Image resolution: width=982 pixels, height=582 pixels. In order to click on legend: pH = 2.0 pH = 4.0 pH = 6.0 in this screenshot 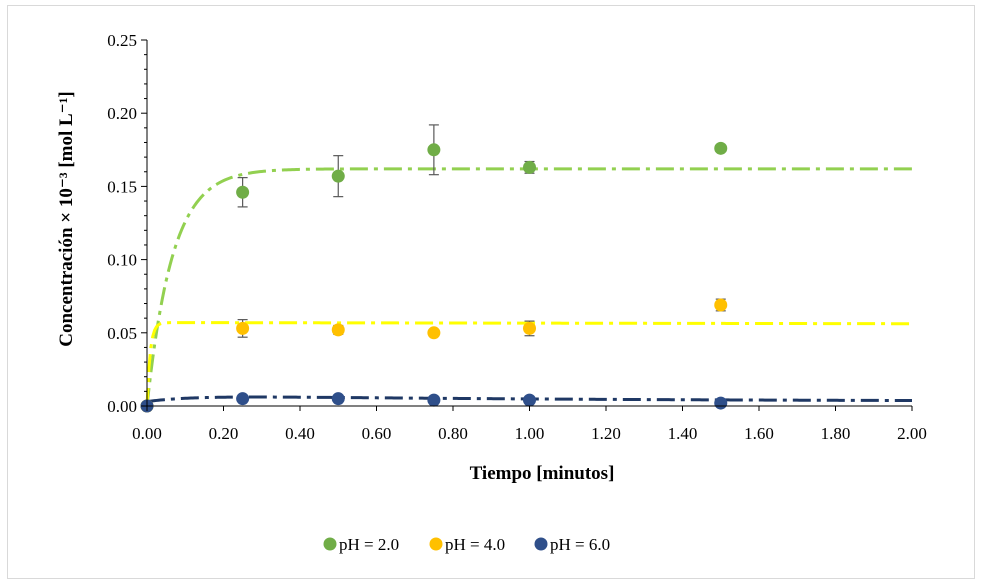, I will do `click(466, 544)`.